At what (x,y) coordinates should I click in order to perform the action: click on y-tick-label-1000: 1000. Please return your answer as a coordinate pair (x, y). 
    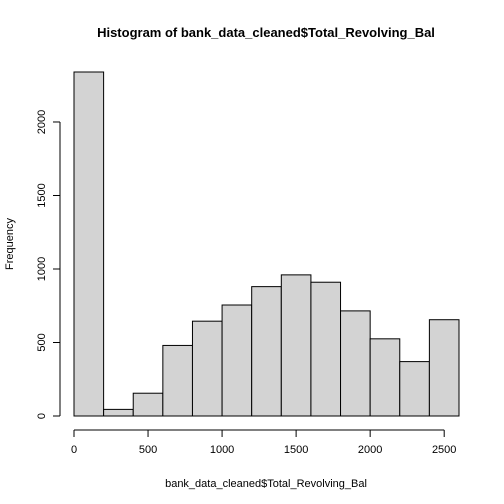
    Looking at the image, I should click on (42, 269).